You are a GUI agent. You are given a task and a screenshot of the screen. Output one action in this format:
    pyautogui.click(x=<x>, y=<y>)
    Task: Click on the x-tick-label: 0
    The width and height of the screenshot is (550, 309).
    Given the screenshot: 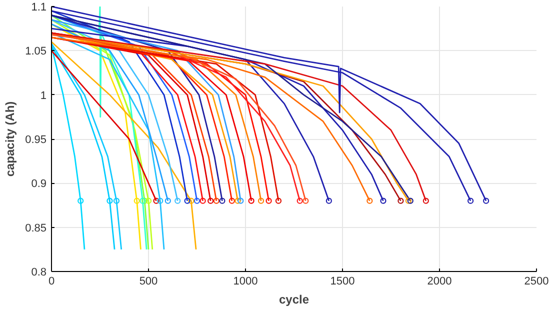 What is the action you would take?
    pyautogui.click(x=51, y=282)
    